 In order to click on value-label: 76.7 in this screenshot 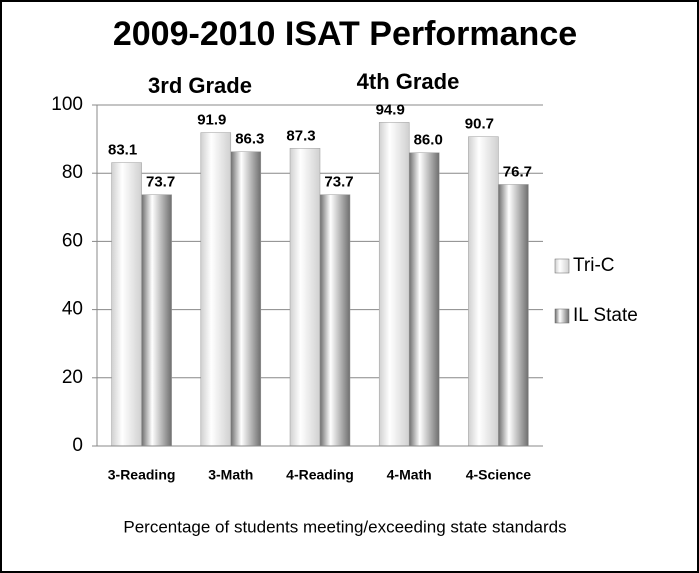, I will do `click(517, 171)`.